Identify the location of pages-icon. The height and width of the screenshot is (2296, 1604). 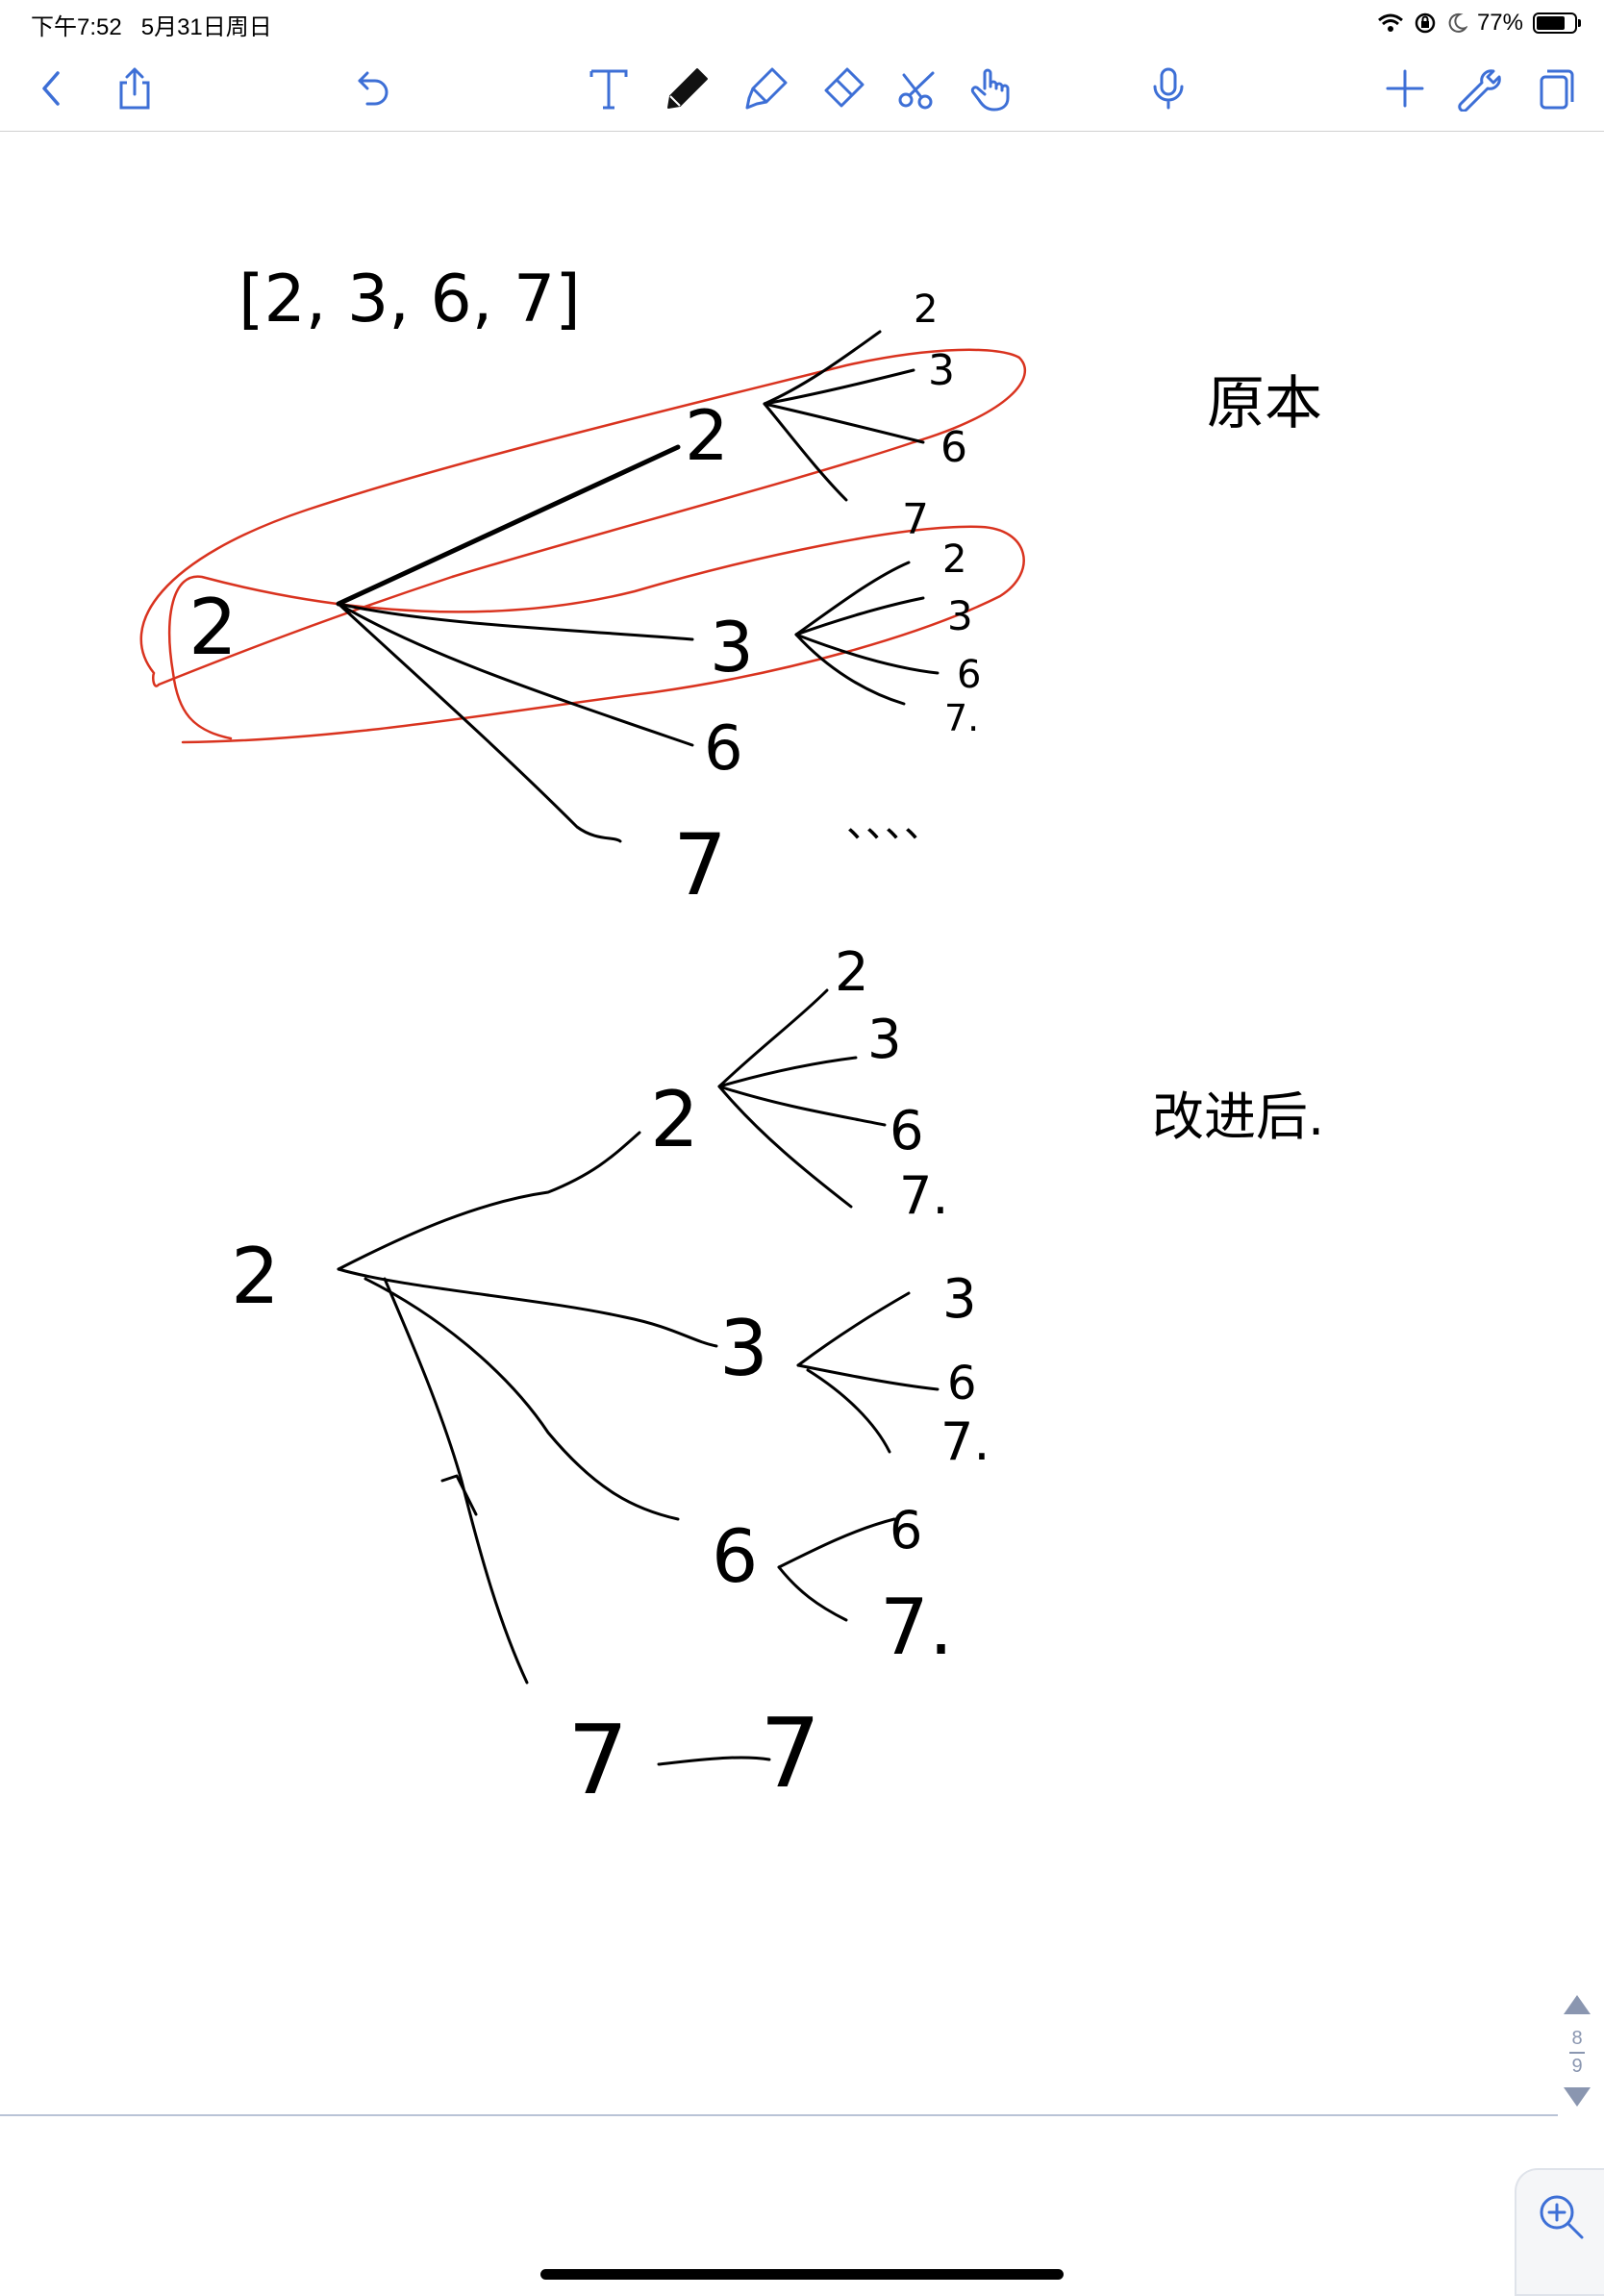
(1557, 89).